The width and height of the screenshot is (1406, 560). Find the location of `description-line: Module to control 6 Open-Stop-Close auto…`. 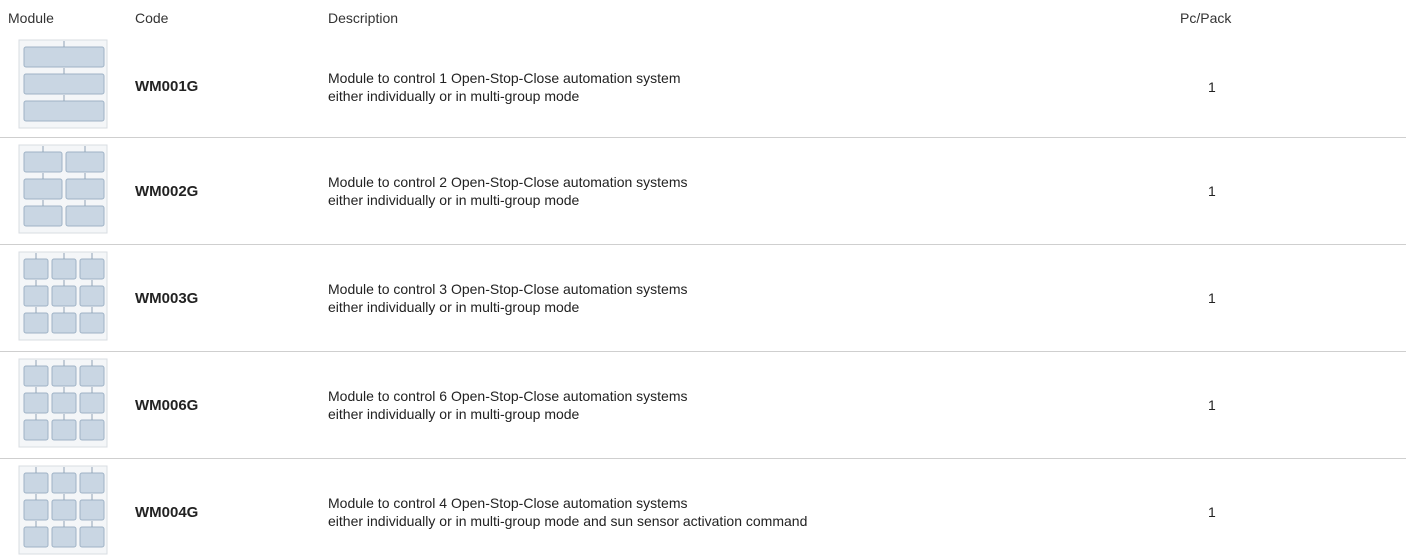

description-line: Module to control 6 Open-Stop-Close auto… is located at coordinates (508, 396).